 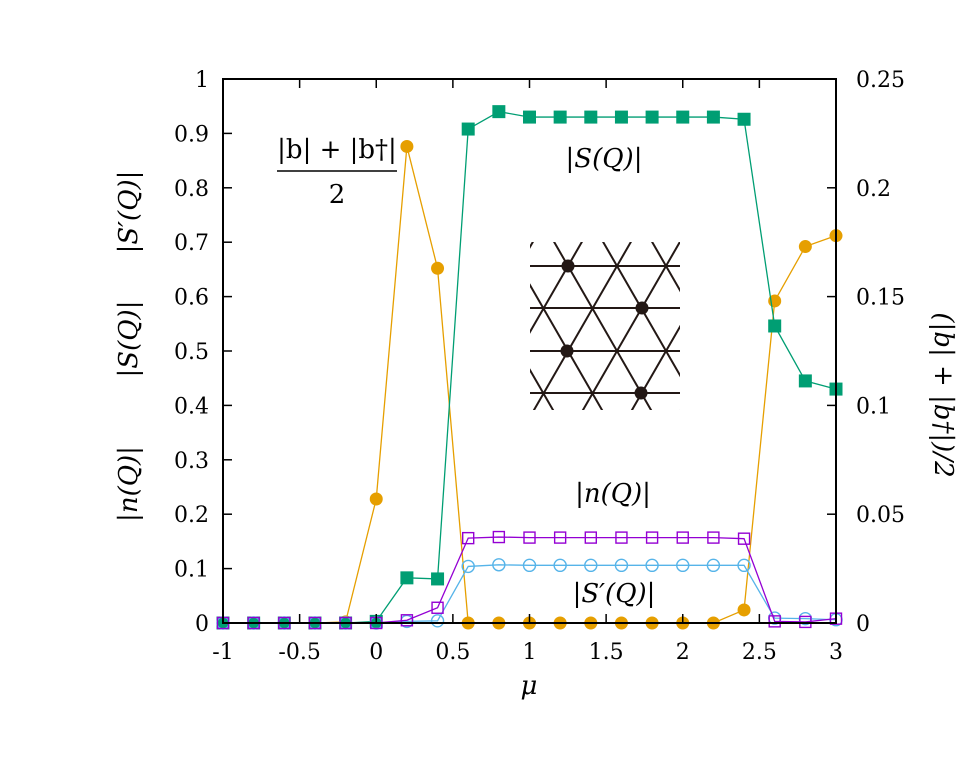 I want to click on x-tick-label: 2.5, so click(x=759, y=652).